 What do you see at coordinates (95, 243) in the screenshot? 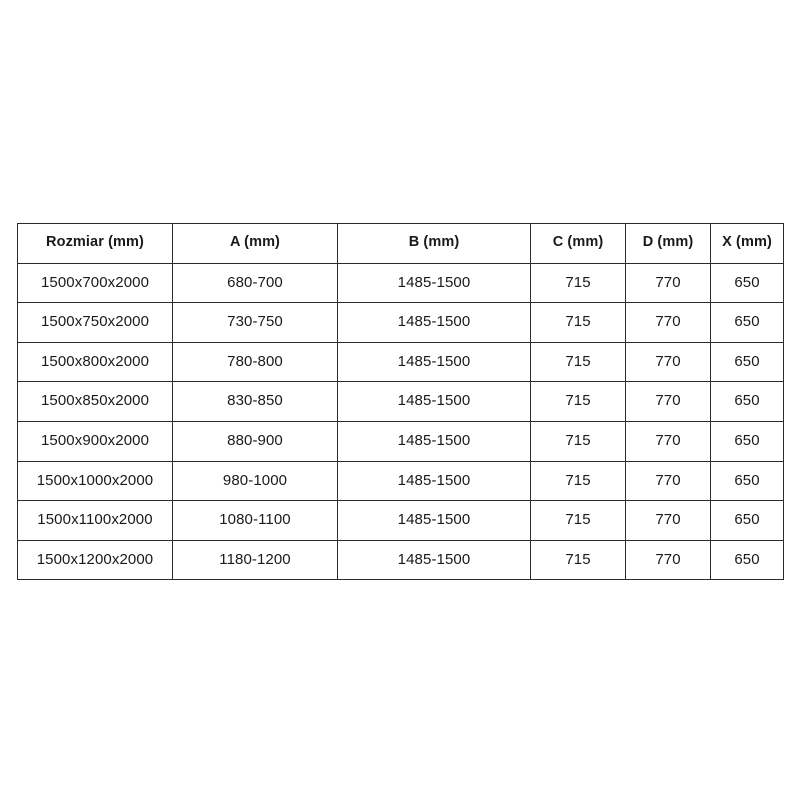
I see `column-header-size: Rozmiar (mm)` at bounding box center [95, 243].